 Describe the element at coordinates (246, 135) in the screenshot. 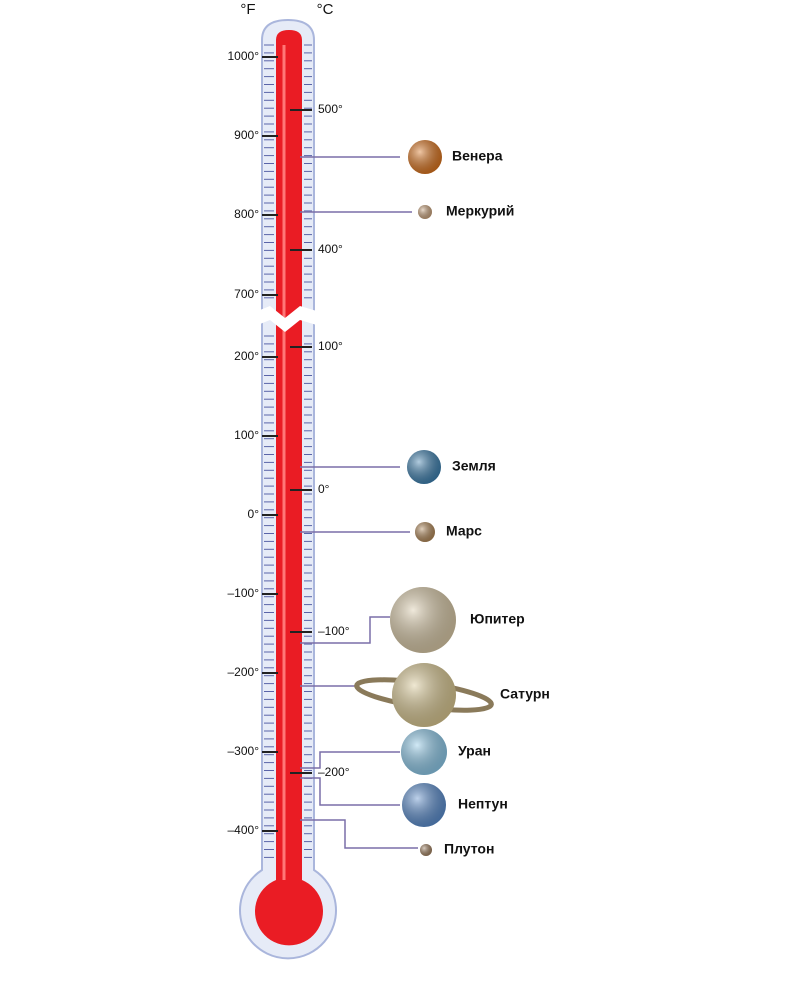

I see `fahrenheit-tick-label: 900°` at that location.